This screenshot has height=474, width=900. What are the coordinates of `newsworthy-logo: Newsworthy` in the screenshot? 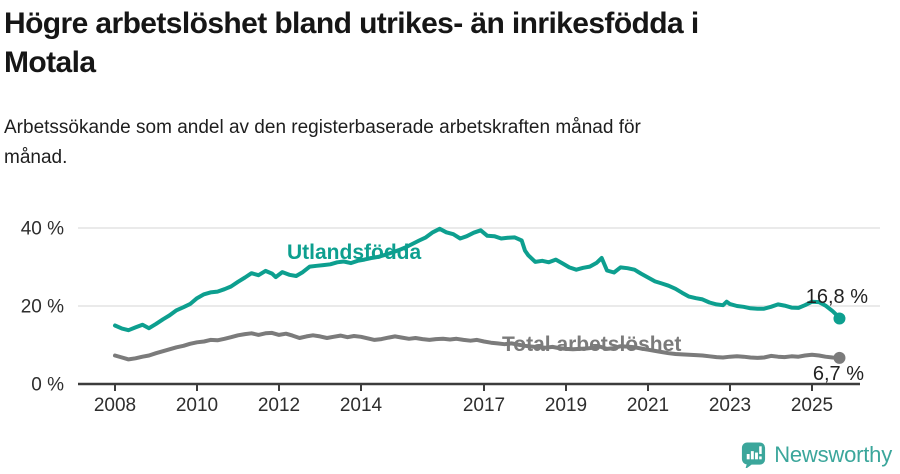 It's located at (816, 454).